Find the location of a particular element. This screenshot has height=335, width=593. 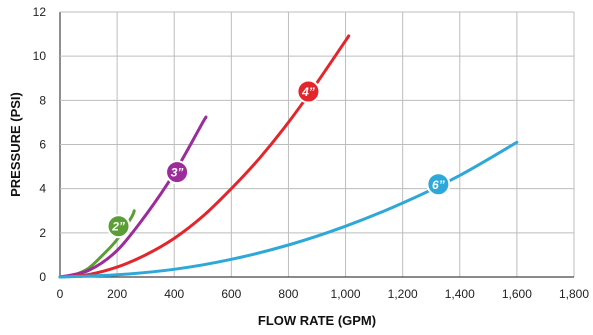

series-badge-label: 6” is located at coordinates (438, 185).